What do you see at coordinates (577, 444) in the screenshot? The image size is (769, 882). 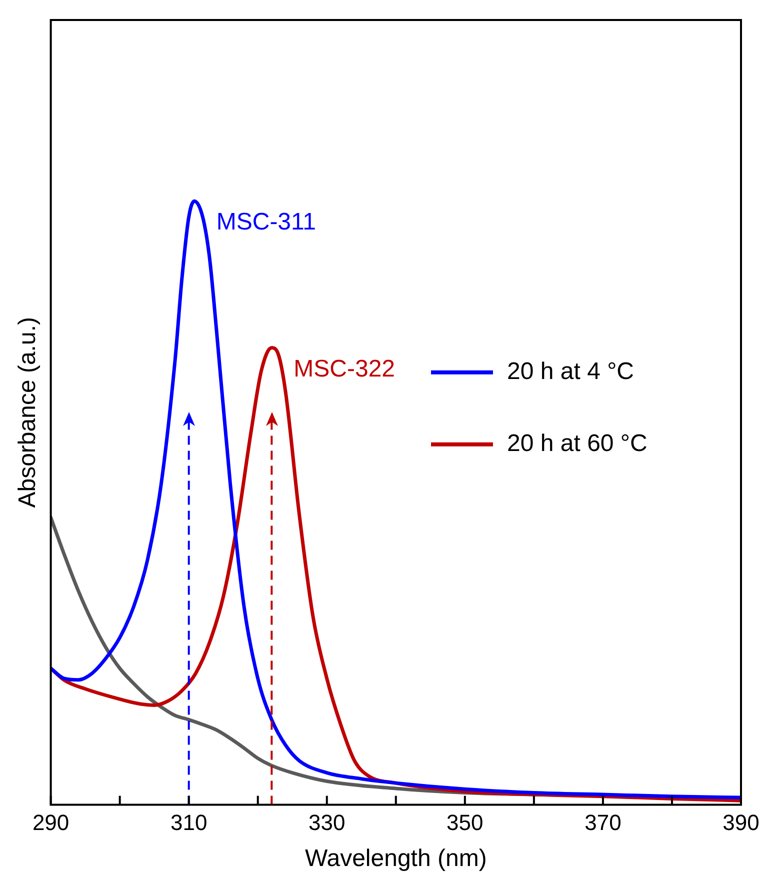 I see `legend-label: 20 h at 60 °C` at bounding box center [577, 444].